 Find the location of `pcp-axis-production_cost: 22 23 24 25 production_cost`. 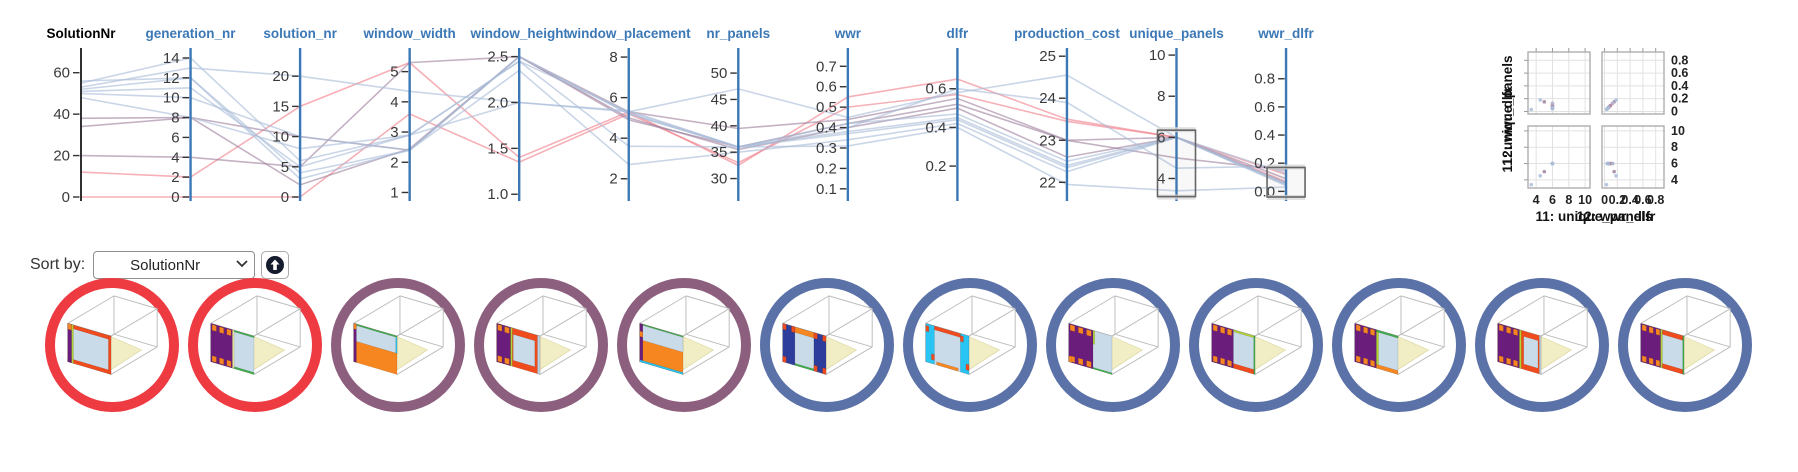

pcp-axis-production_cost: 22 23 24 25 production_cost is located at coordinates (1067, 113).